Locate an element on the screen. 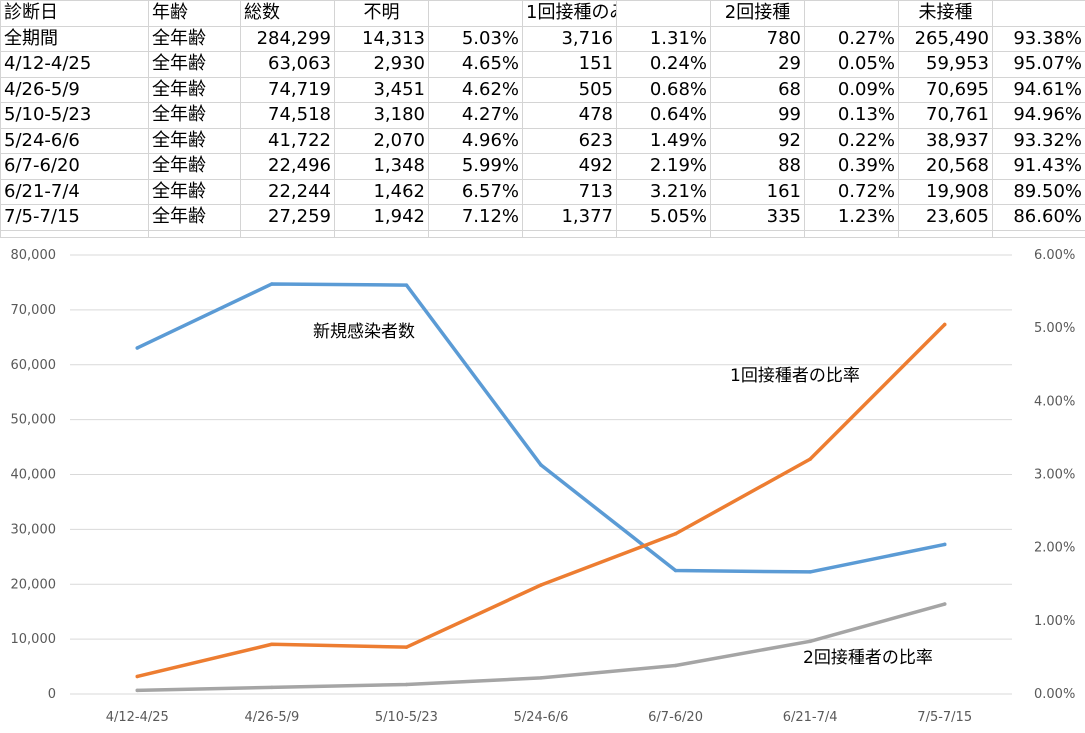  table-cell: 1.31% is located at coordinates (663, 38).